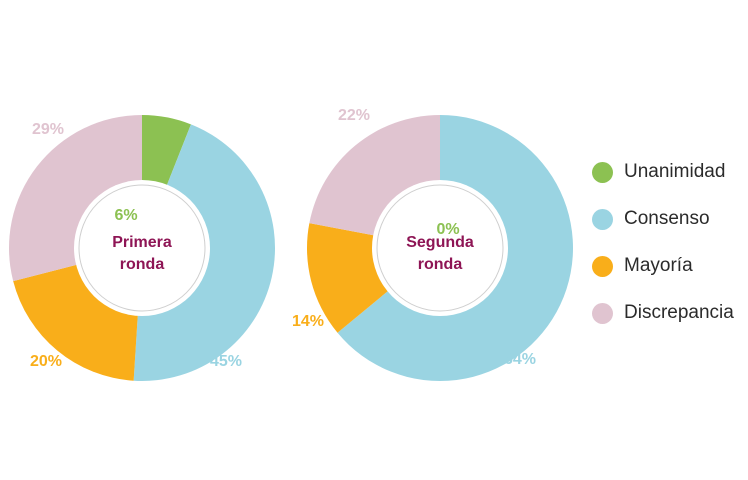  What do you see at coordinates (125, 215) in the screenshot?
I see `data-label-unanimidad: 6%` at bounding box center [125, 215].